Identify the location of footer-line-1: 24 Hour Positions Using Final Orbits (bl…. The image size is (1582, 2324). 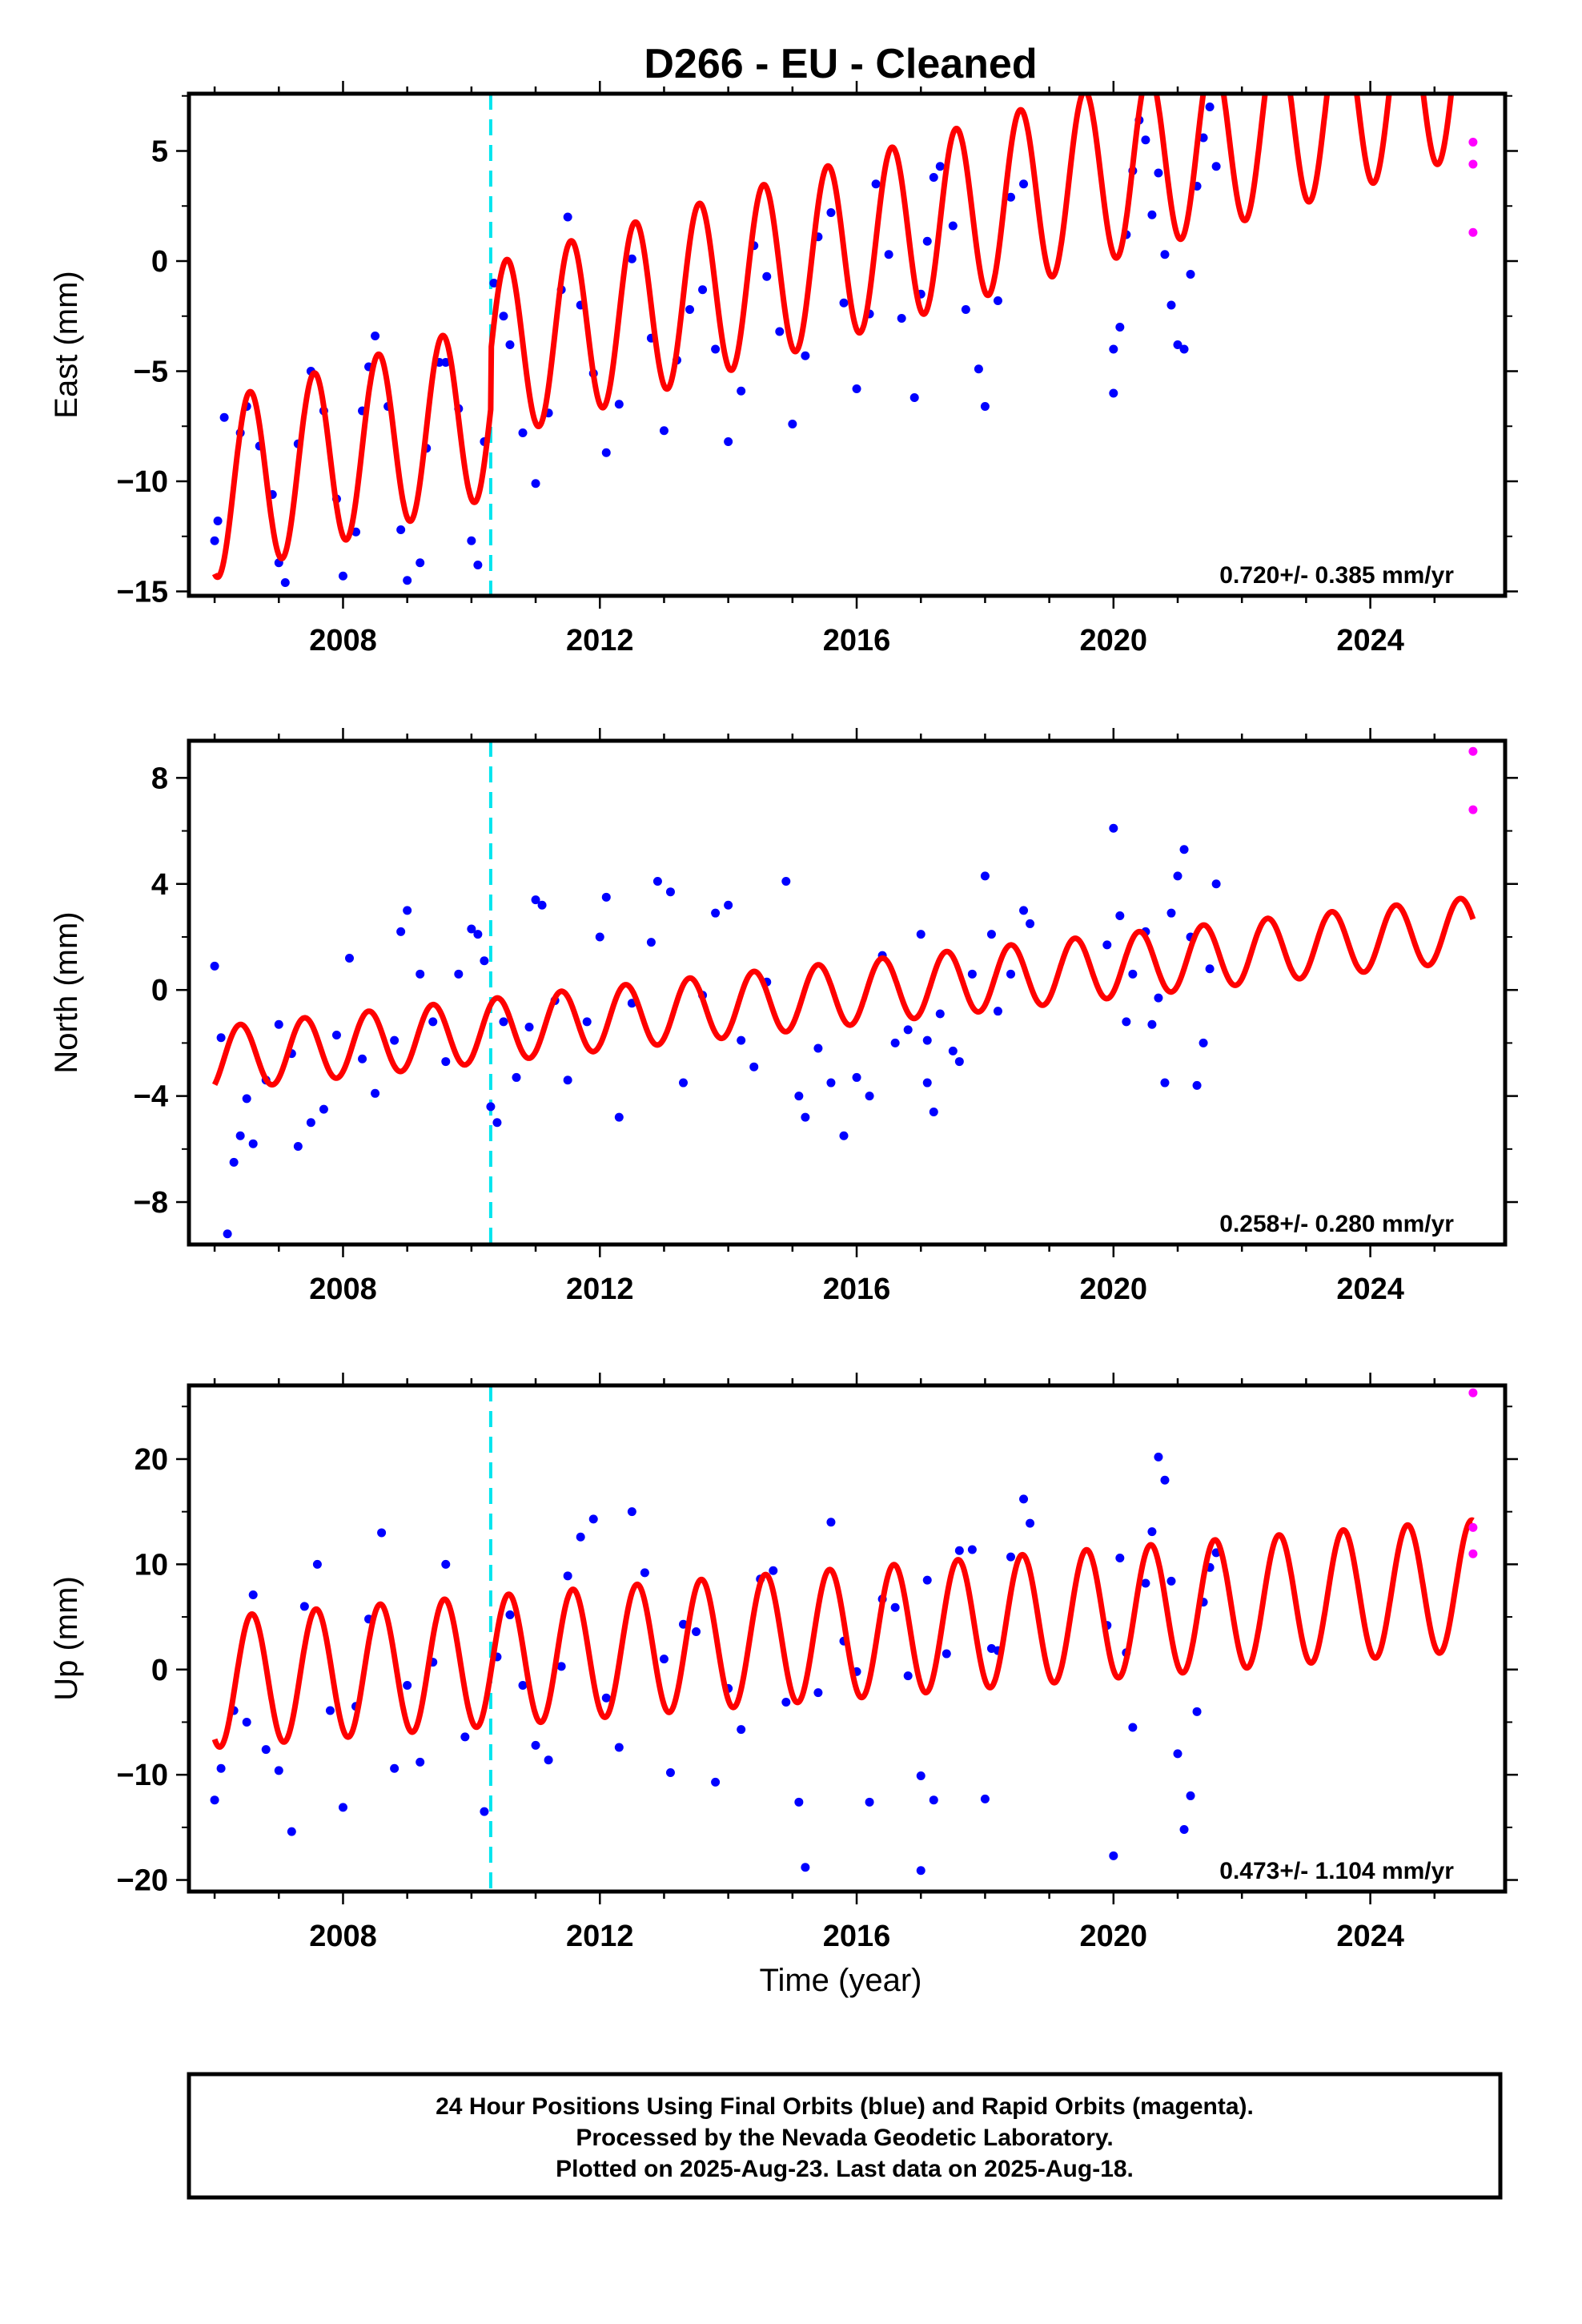
(845, 2106).